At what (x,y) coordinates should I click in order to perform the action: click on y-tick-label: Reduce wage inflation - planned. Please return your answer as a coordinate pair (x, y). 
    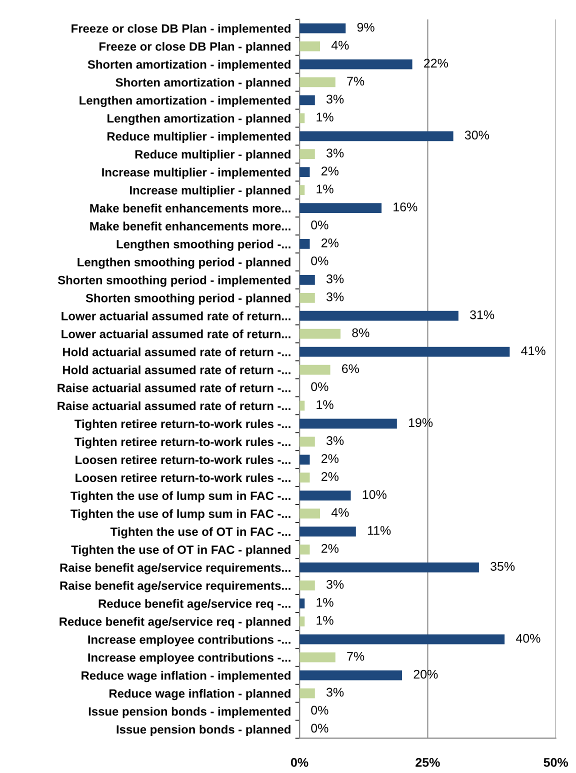
    Looking at the image, I should click on (200, 694).